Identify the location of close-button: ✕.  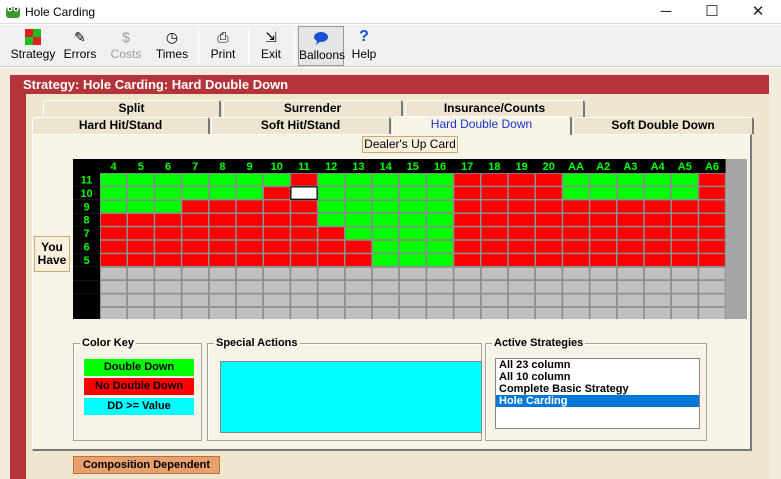
(758, 11).